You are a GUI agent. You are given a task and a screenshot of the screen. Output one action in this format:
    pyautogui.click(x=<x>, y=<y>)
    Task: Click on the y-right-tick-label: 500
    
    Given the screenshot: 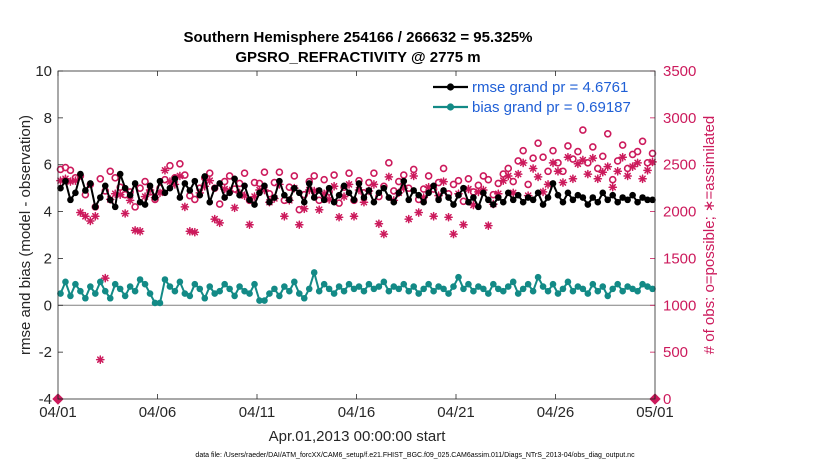 What is the action you would take?
    pyautogui.click(x=675, y=352)
    